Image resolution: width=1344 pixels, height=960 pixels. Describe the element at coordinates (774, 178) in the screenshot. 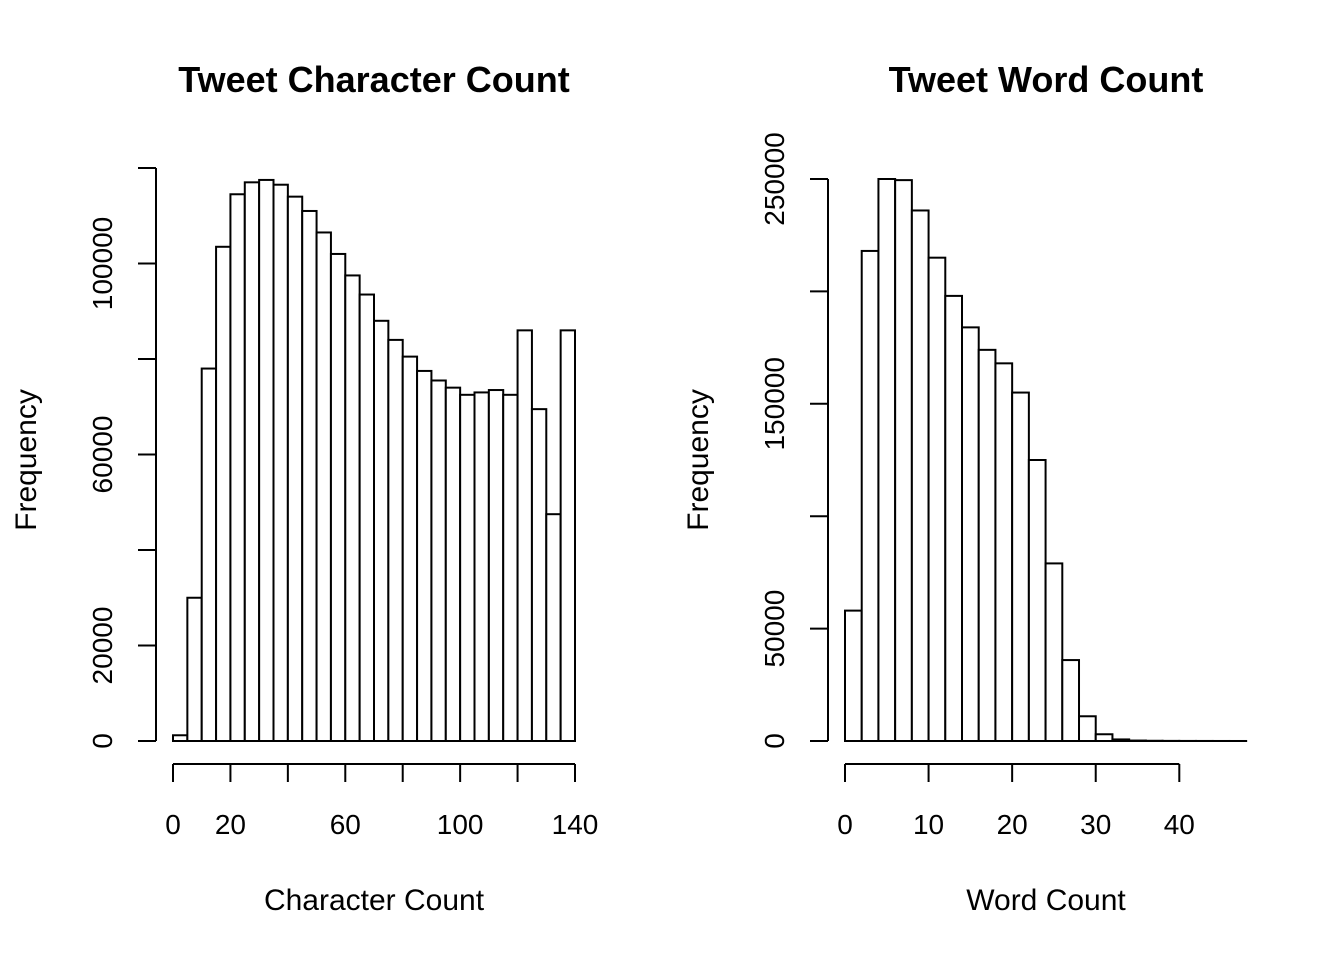

I see `y-tick-label: 250000` at that location.